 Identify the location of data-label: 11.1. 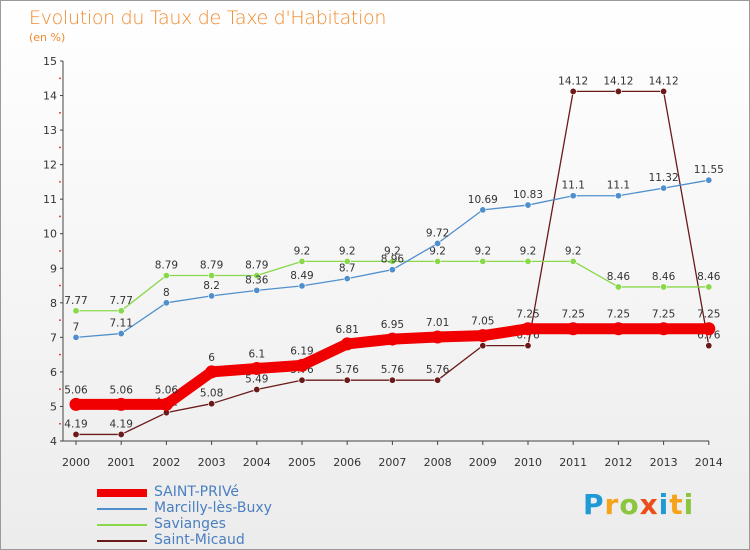
(618, 186).